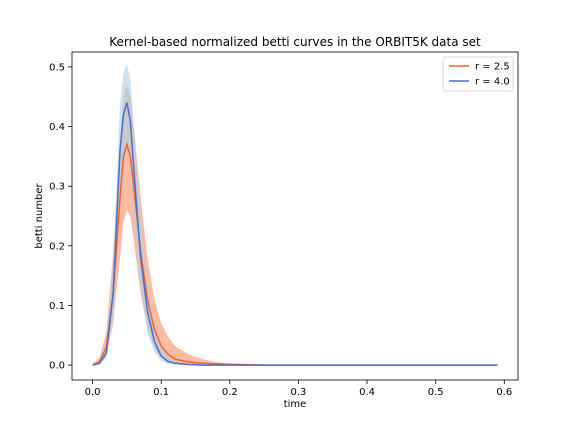 This screenshot has height=432, width=576. What do you see at coordinates (436, 392) in the screenshot?
I see `x-tick-label: 0.5` at bounding box center [436, 392].